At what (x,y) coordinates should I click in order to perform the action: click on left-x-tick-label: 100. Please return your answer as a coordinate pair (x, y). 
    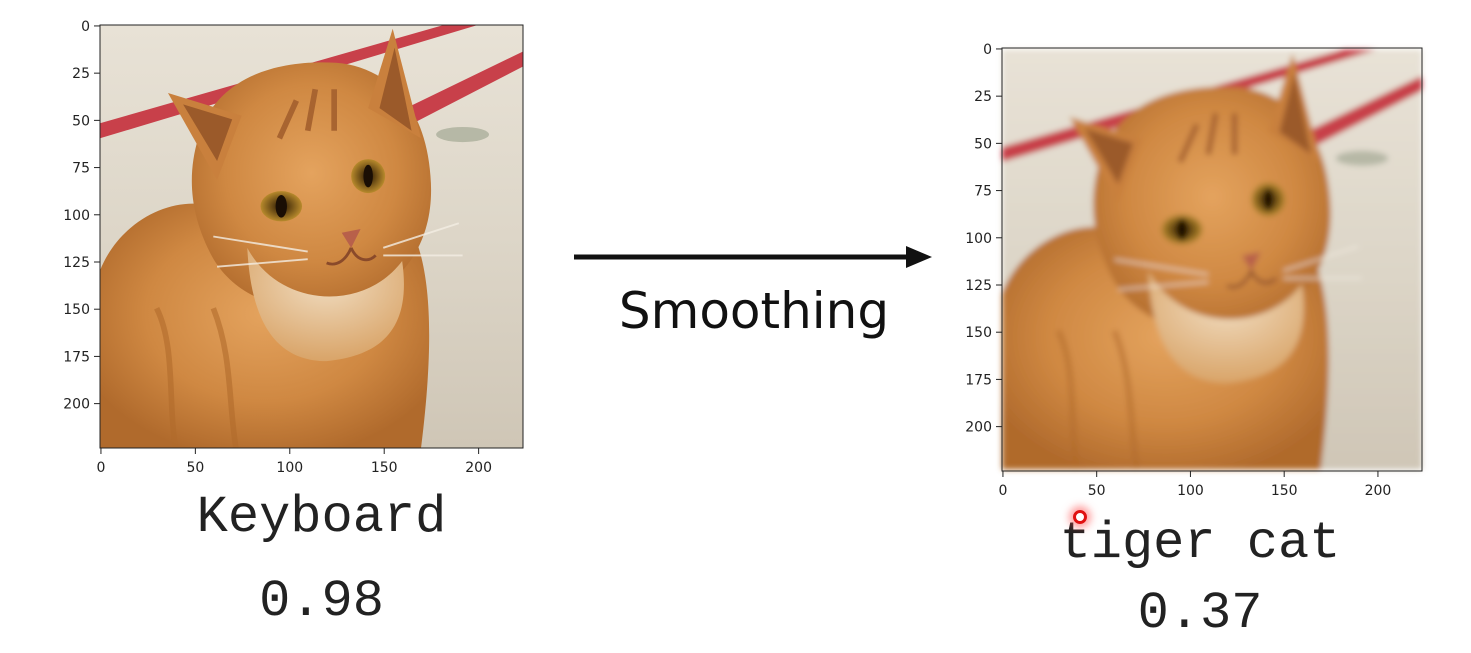
    Looking at the image, I should click on (289, 468).